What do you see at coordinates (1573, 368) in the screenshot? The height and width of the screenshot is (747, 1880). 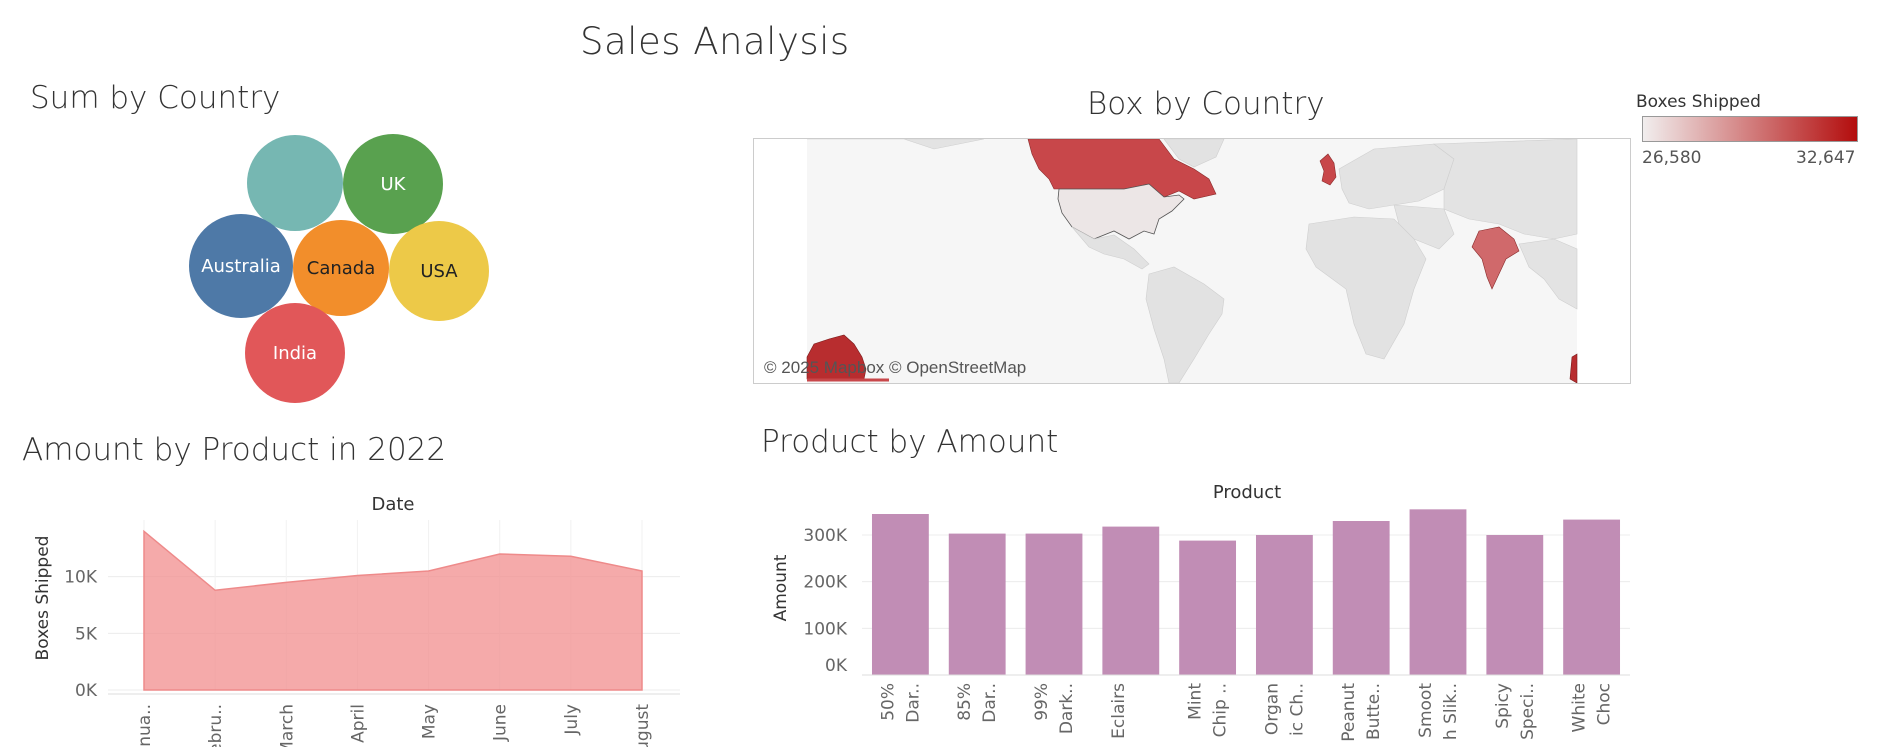 I see `map-country-new-zealand` at bounding box center [1573, 368].